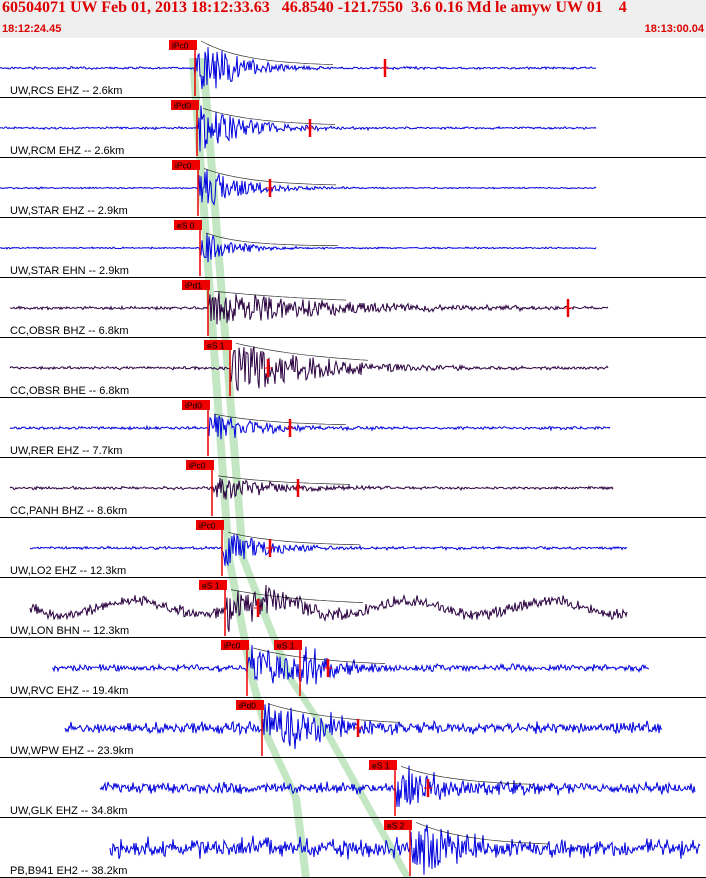 This screenshot has height=878, width=706. I want to click on station-label: PB,B941 EH2 -- 38.2km, so click(68, 871).